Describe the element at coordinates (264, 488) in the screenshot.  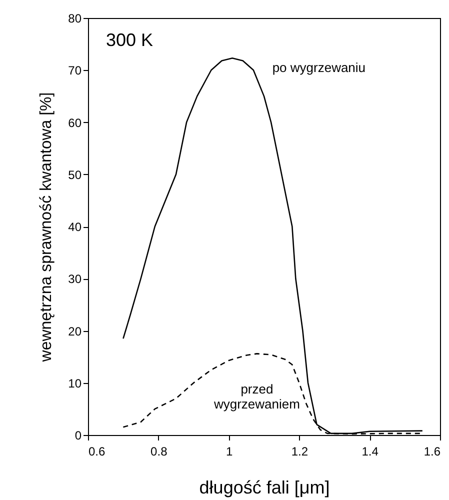
I see `x-axis-title: długość fali [μm]` at that location.